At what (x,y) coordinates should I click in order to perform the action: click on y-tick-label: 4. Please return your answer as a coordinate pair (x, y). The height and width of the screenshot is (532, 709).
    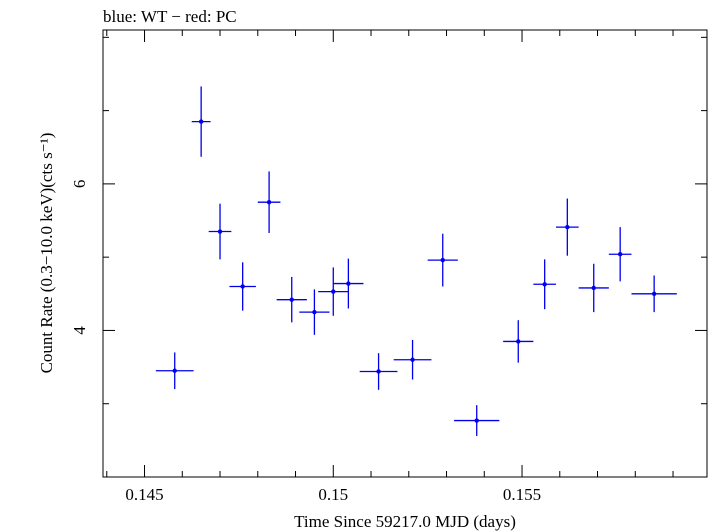
    Looking at the image, I should click on (79, 330).